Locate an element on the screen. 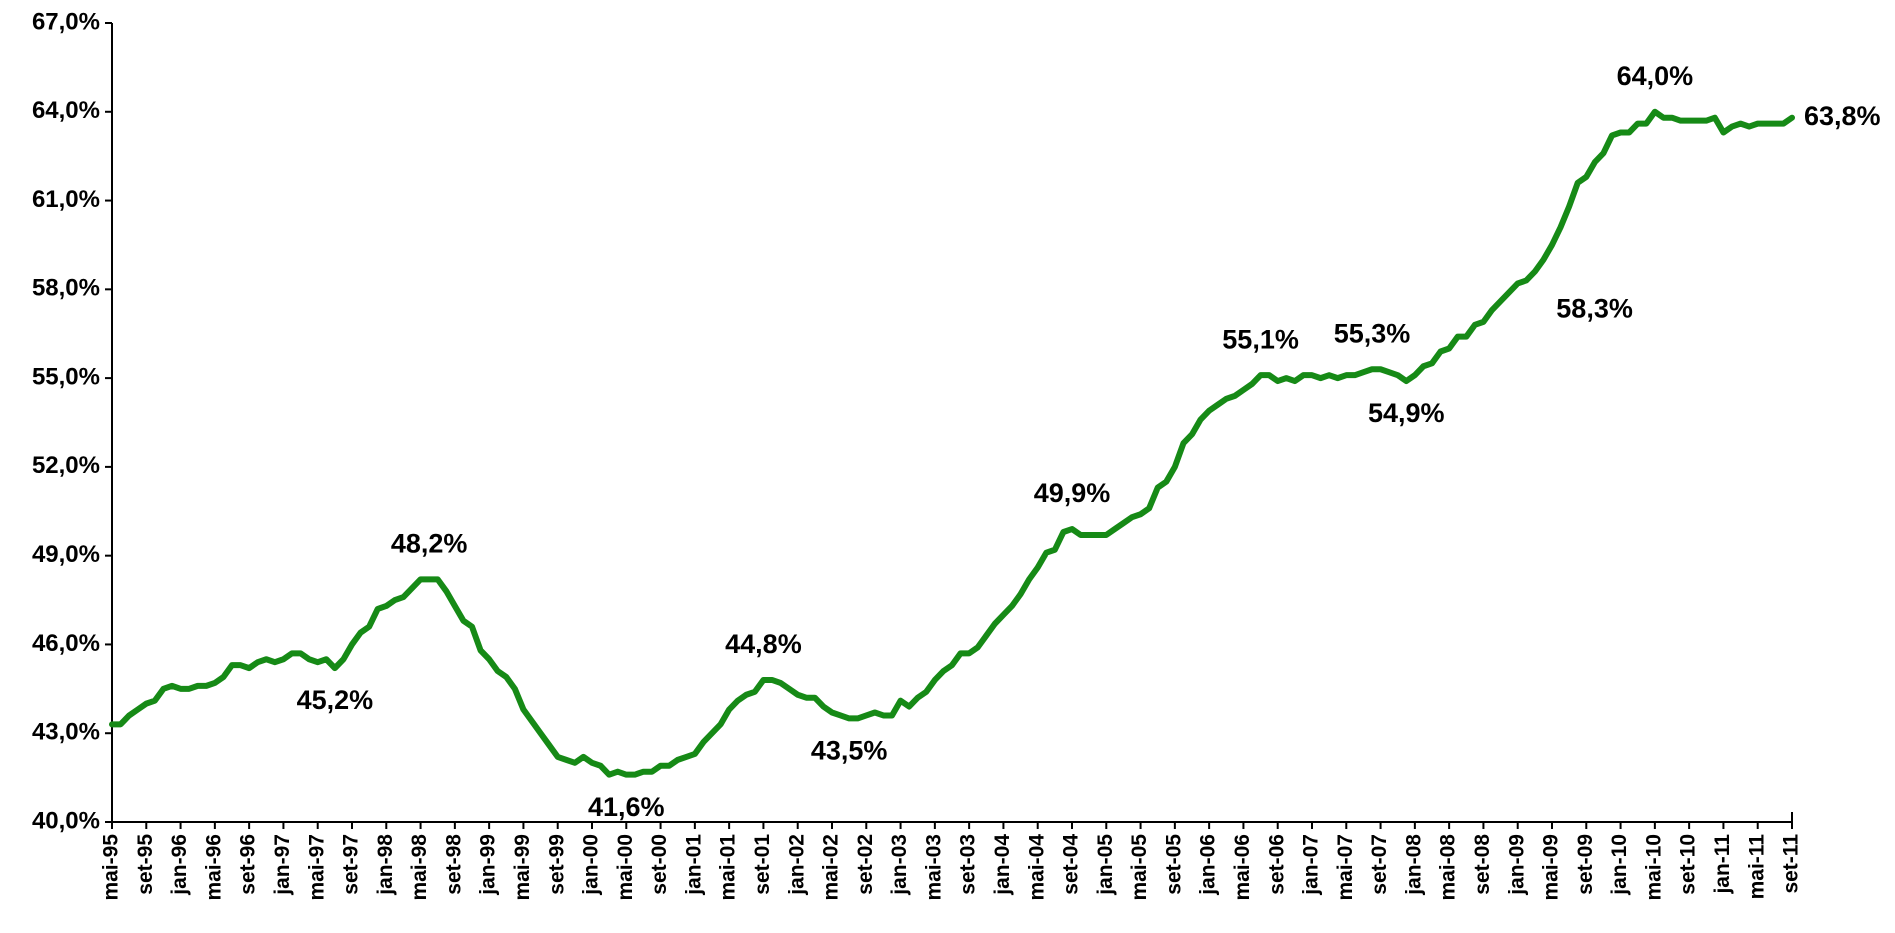 The width and height of the screenshot is (1895, 933). y-tick-label: 64,0% is located at coordinates (66, 110).